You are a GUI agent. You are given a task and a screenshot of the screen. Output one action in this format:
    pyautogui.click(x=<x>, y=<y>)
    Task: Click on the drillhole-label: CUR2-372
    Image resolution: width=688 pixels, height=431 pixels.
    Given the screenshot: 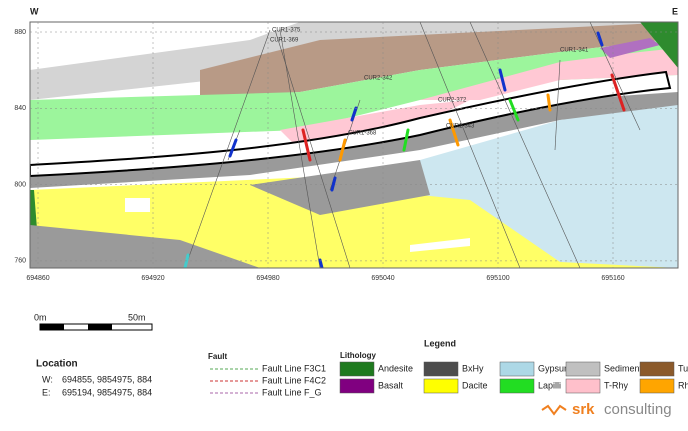 What is the action you would take?
    pyautogui.click(x=452, y=101)
    